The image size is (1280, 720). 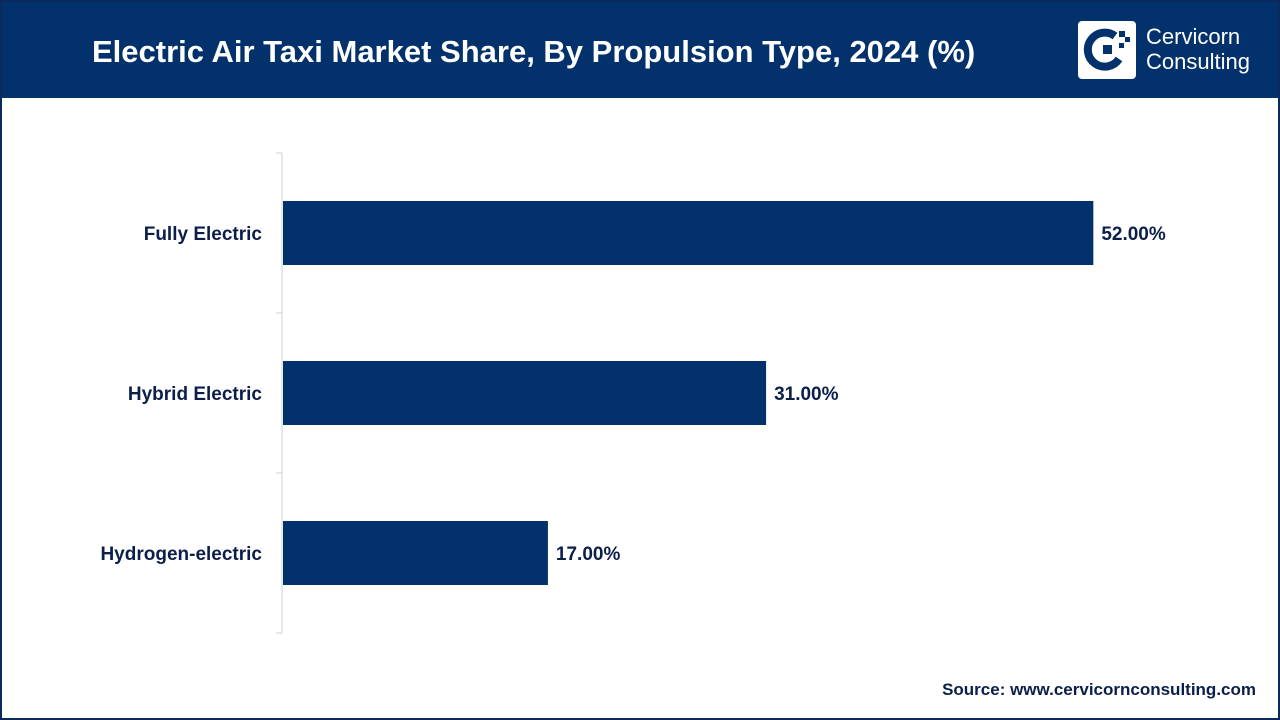 I want to click on category-label: Hybrid Electric, so click(x=195, y=394).